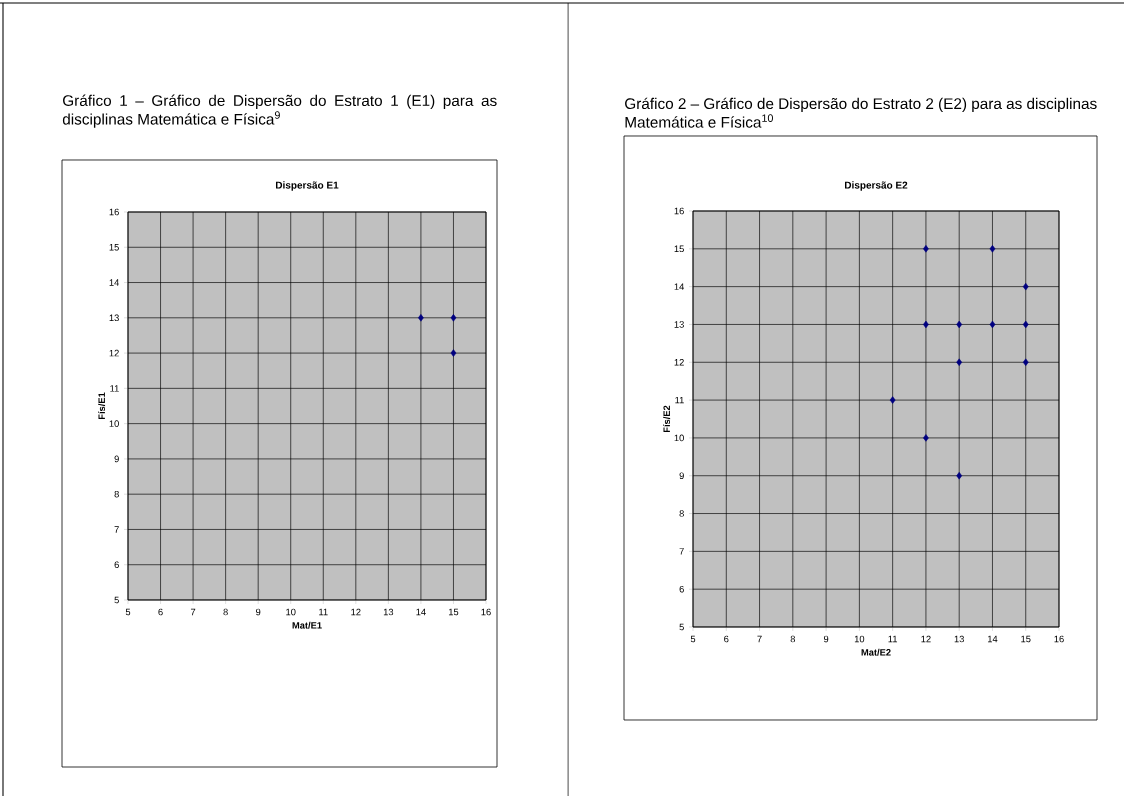 The height and width of the screenshot is (796, 1124). What do you see at coordinates (279, 111) in the screenshot?
I see `chart-title: Gráfico 1 – Gráfico de Dispersão do Estrato 1 (E1) para as disciplinas Matemática e Física$^{9}$` at bounding box center [279, 111].